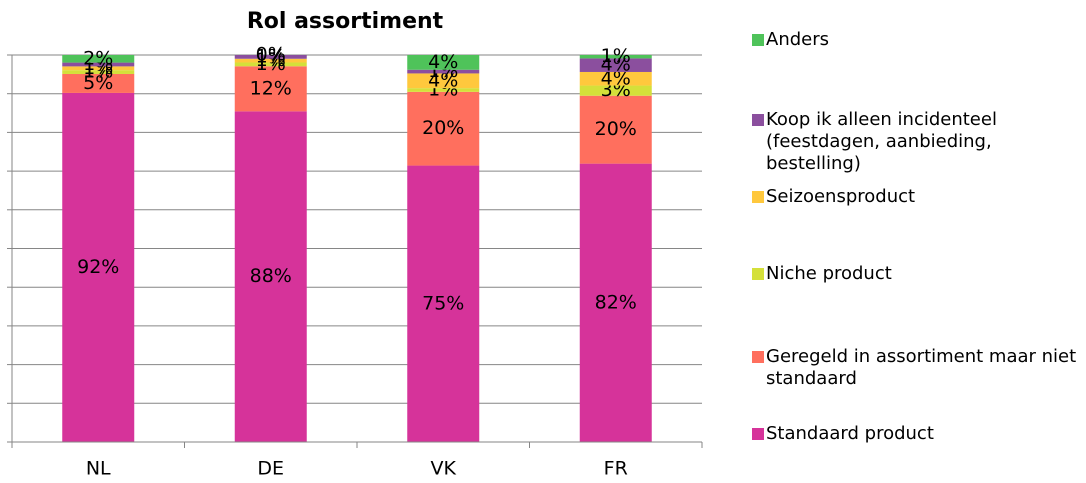 The width and height of the screenshot is (1086, 483). I want to click on legend-entry: Anders, so click(917, 40).